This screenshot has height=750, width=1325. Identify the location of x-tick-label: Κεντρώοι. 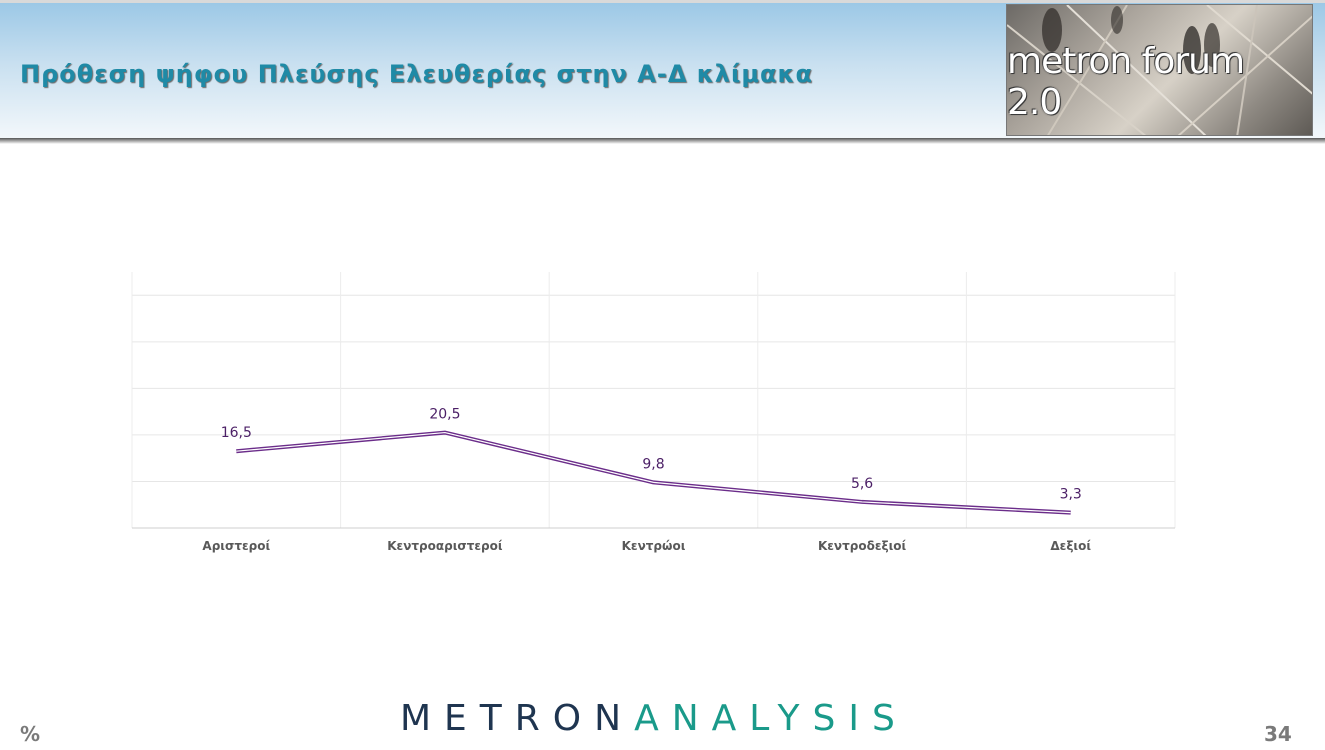
(654, 546).